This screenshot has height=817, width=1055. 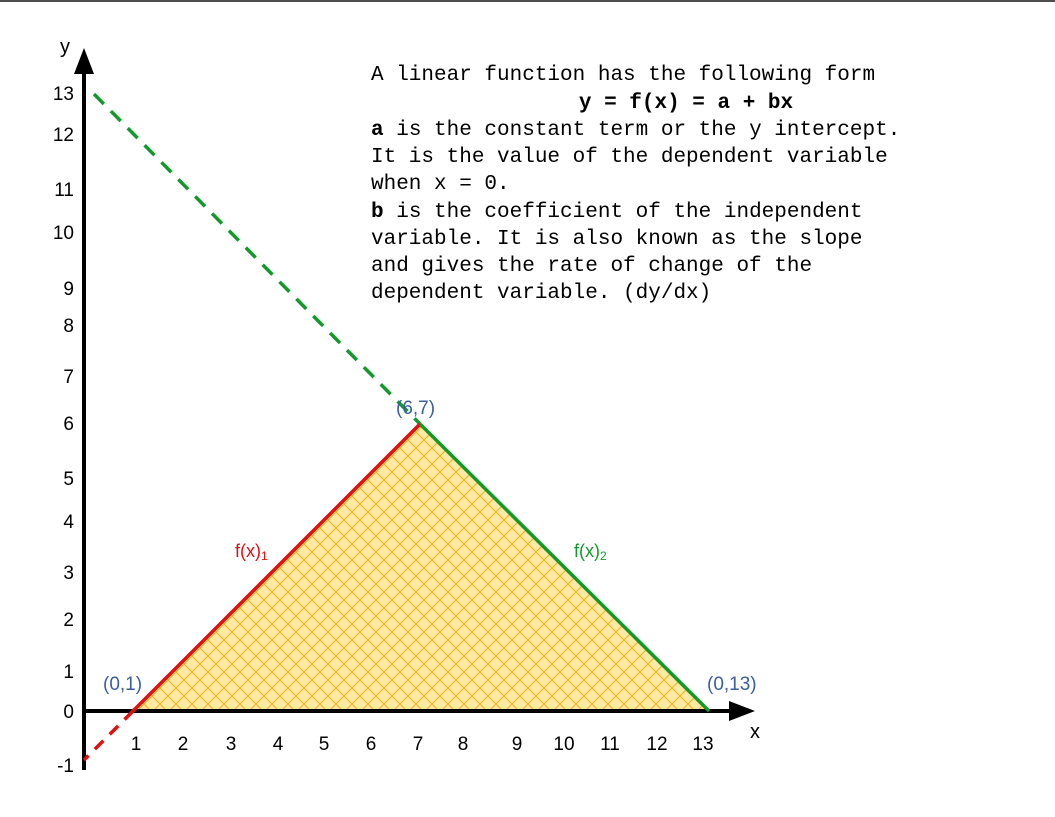 What do you see at coordinates (591, 266) in the screenshot?
I see `description-line-7: and gives the rate of change of the` at bounding box center [591, 266].